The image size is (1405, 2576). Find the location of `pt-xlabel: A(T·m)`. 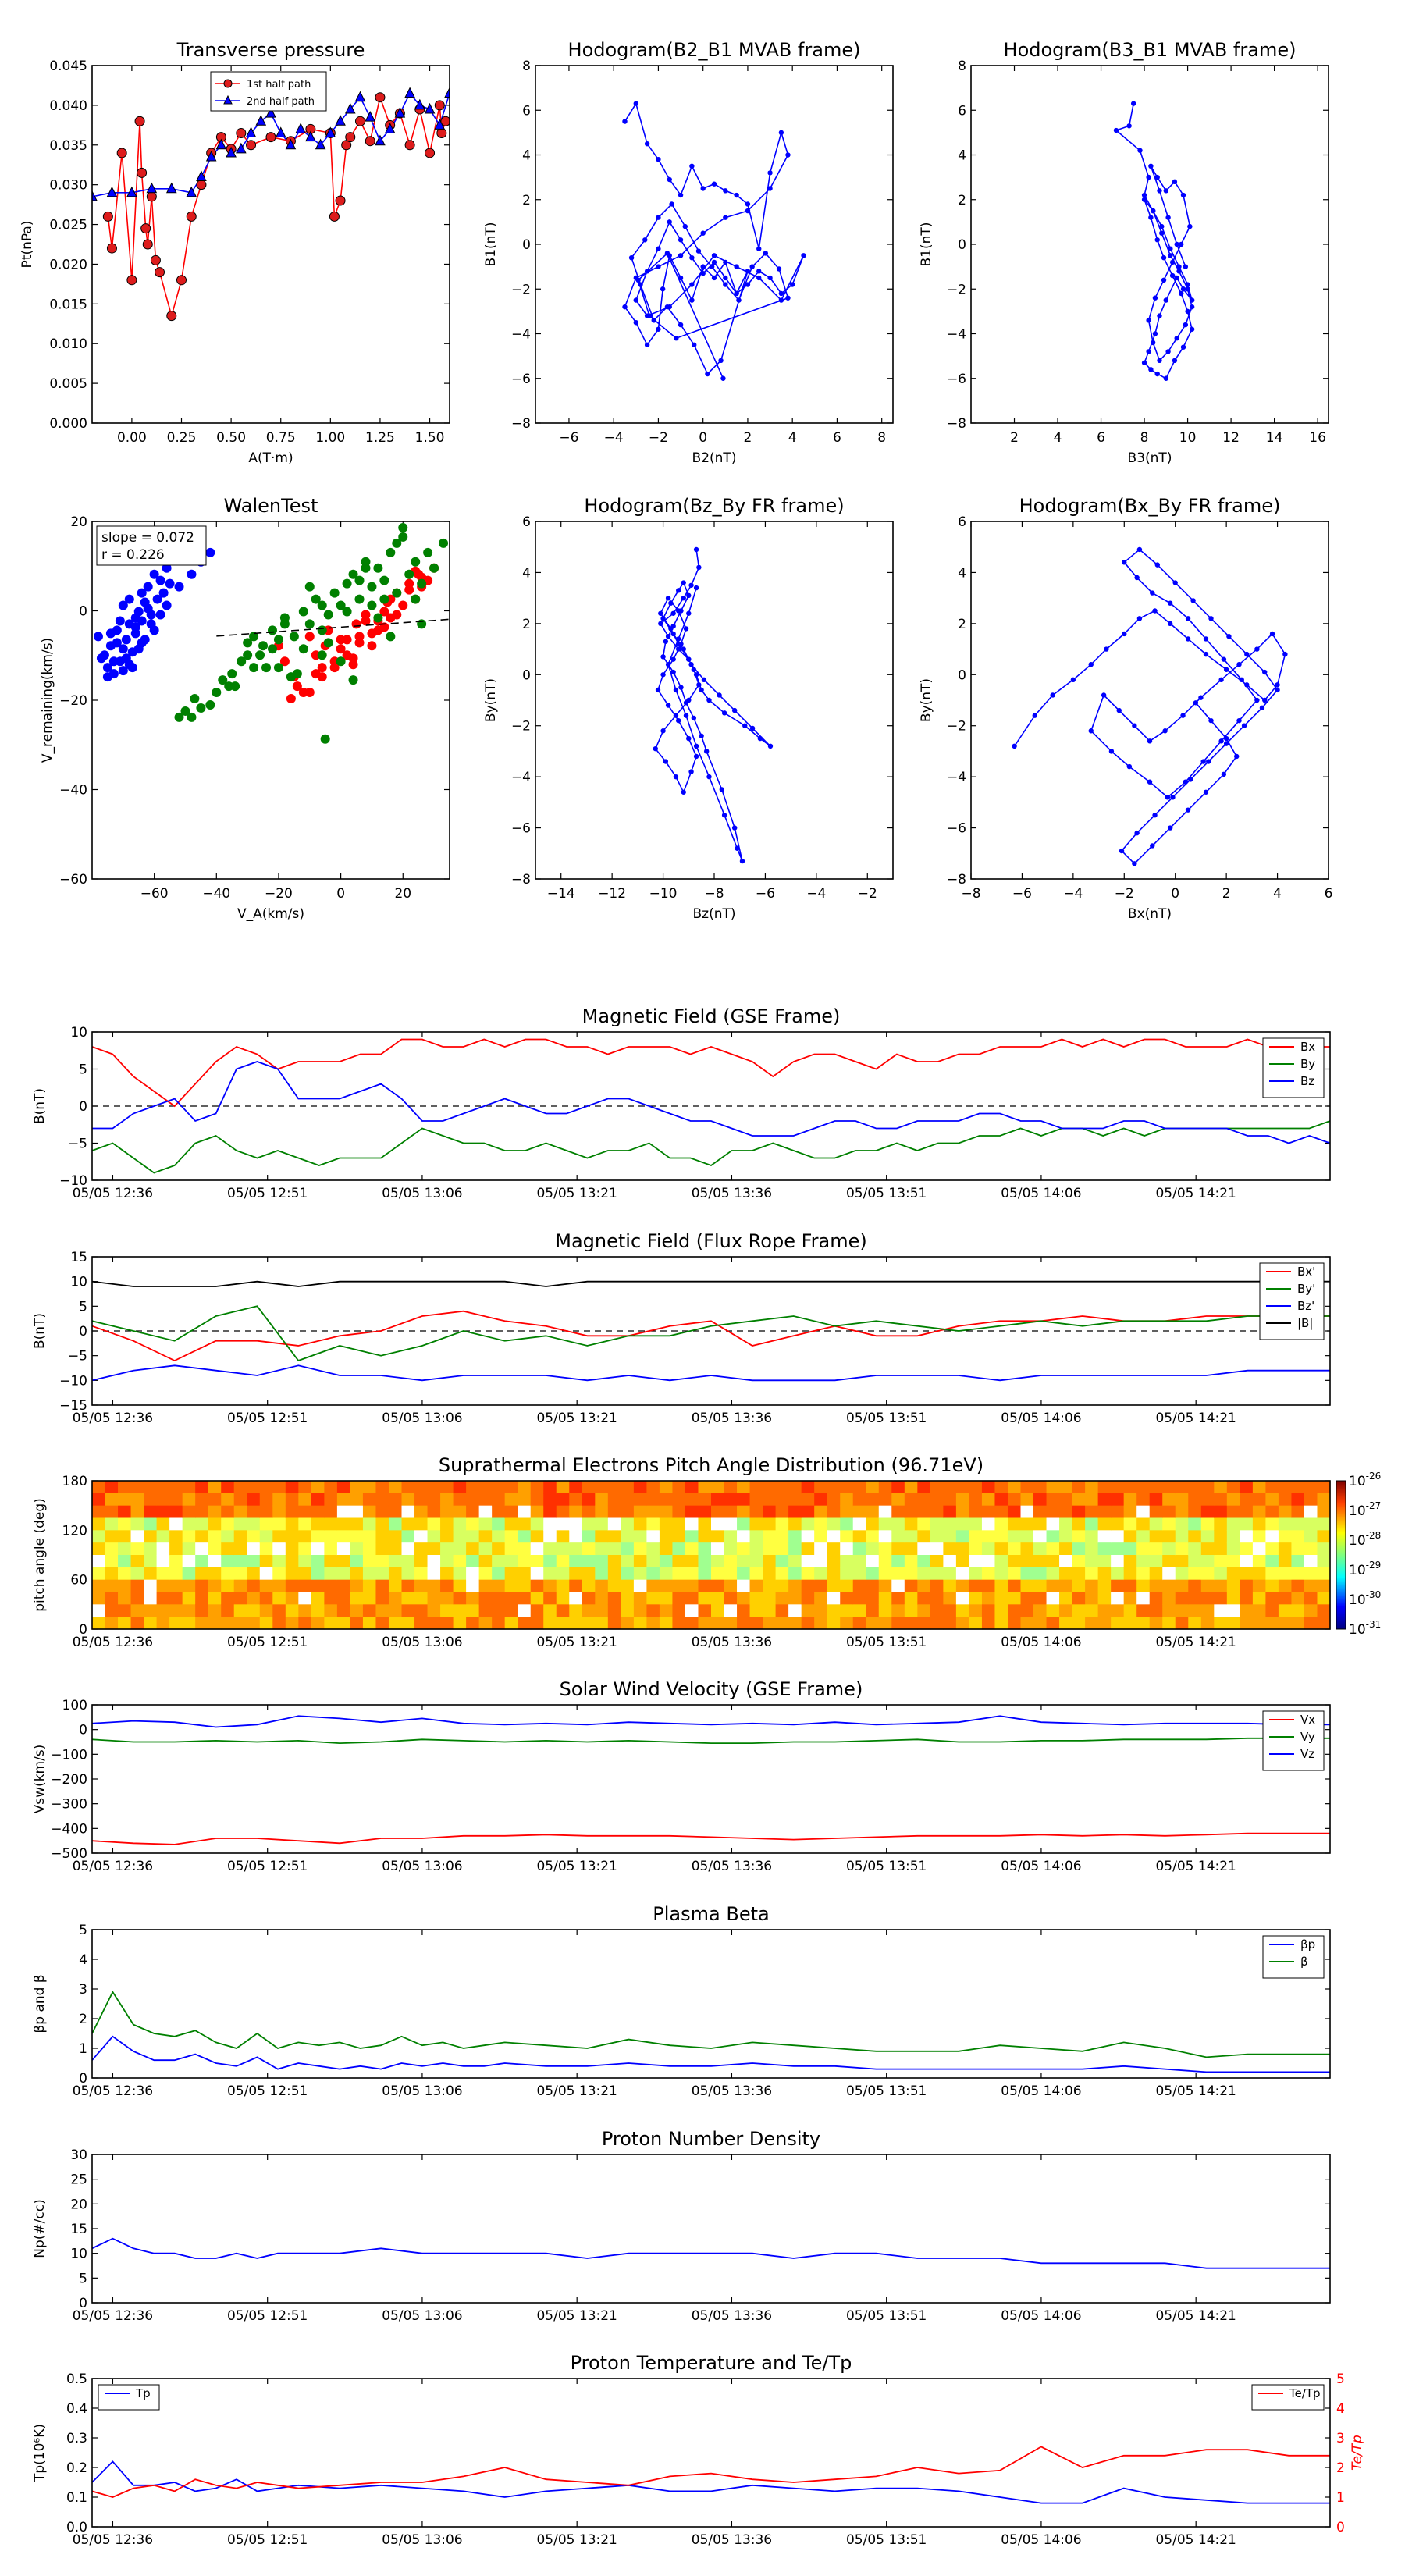

pt-xlabel: A(T·m) is located at coordinates (270, 458).